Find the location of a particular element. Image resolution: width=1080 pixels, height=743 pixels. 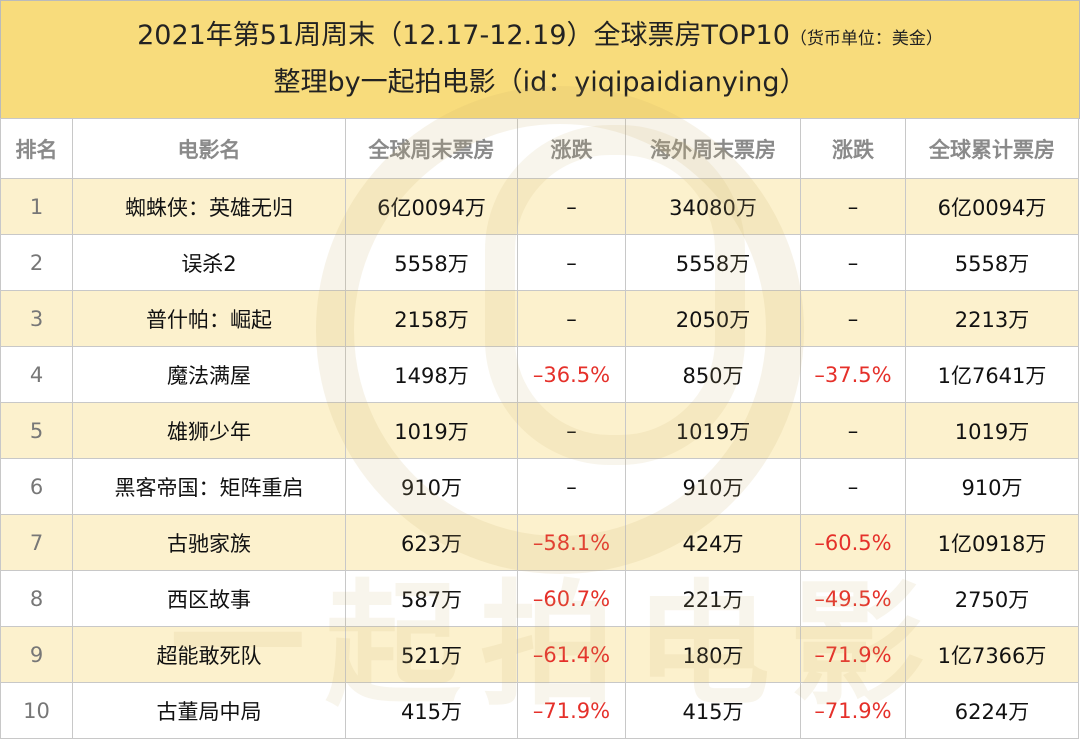

table-cell: 5 is located at coordinates (36, 430).